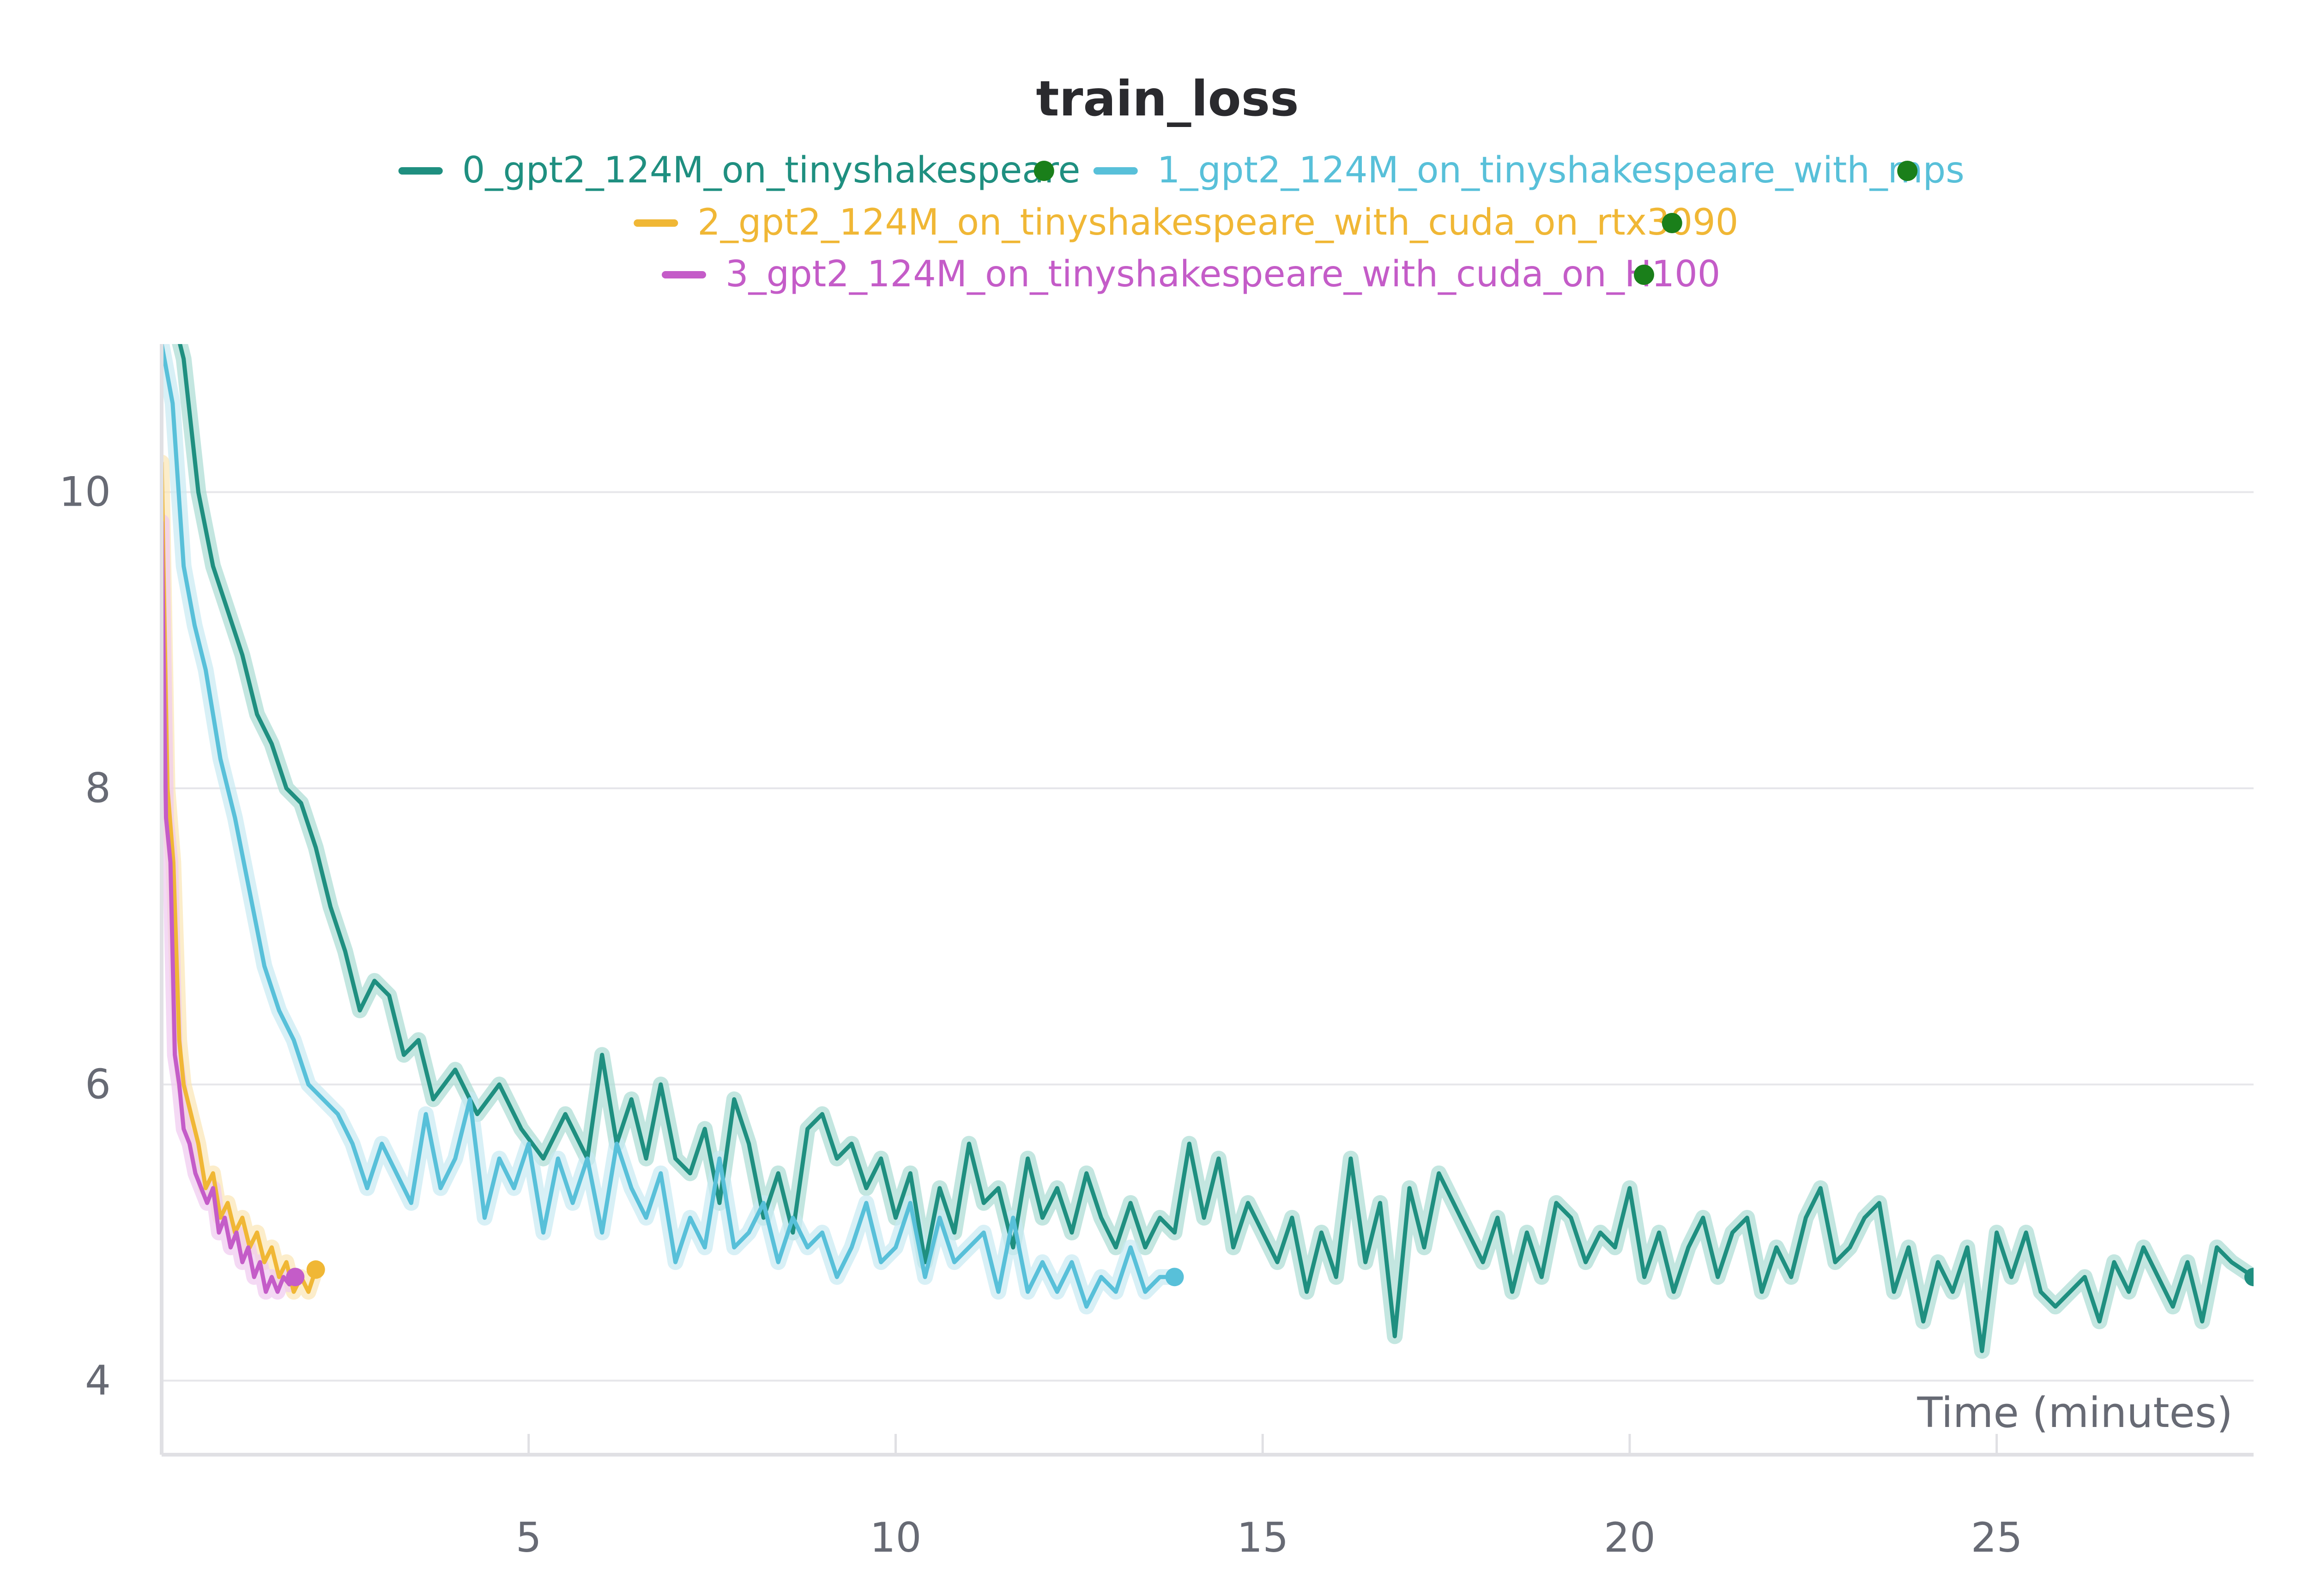  What do you see at coordinates (98, 1380) in the screenshot?
I see `y-tick-label-4: 4` at bounding box center [98, 1380].